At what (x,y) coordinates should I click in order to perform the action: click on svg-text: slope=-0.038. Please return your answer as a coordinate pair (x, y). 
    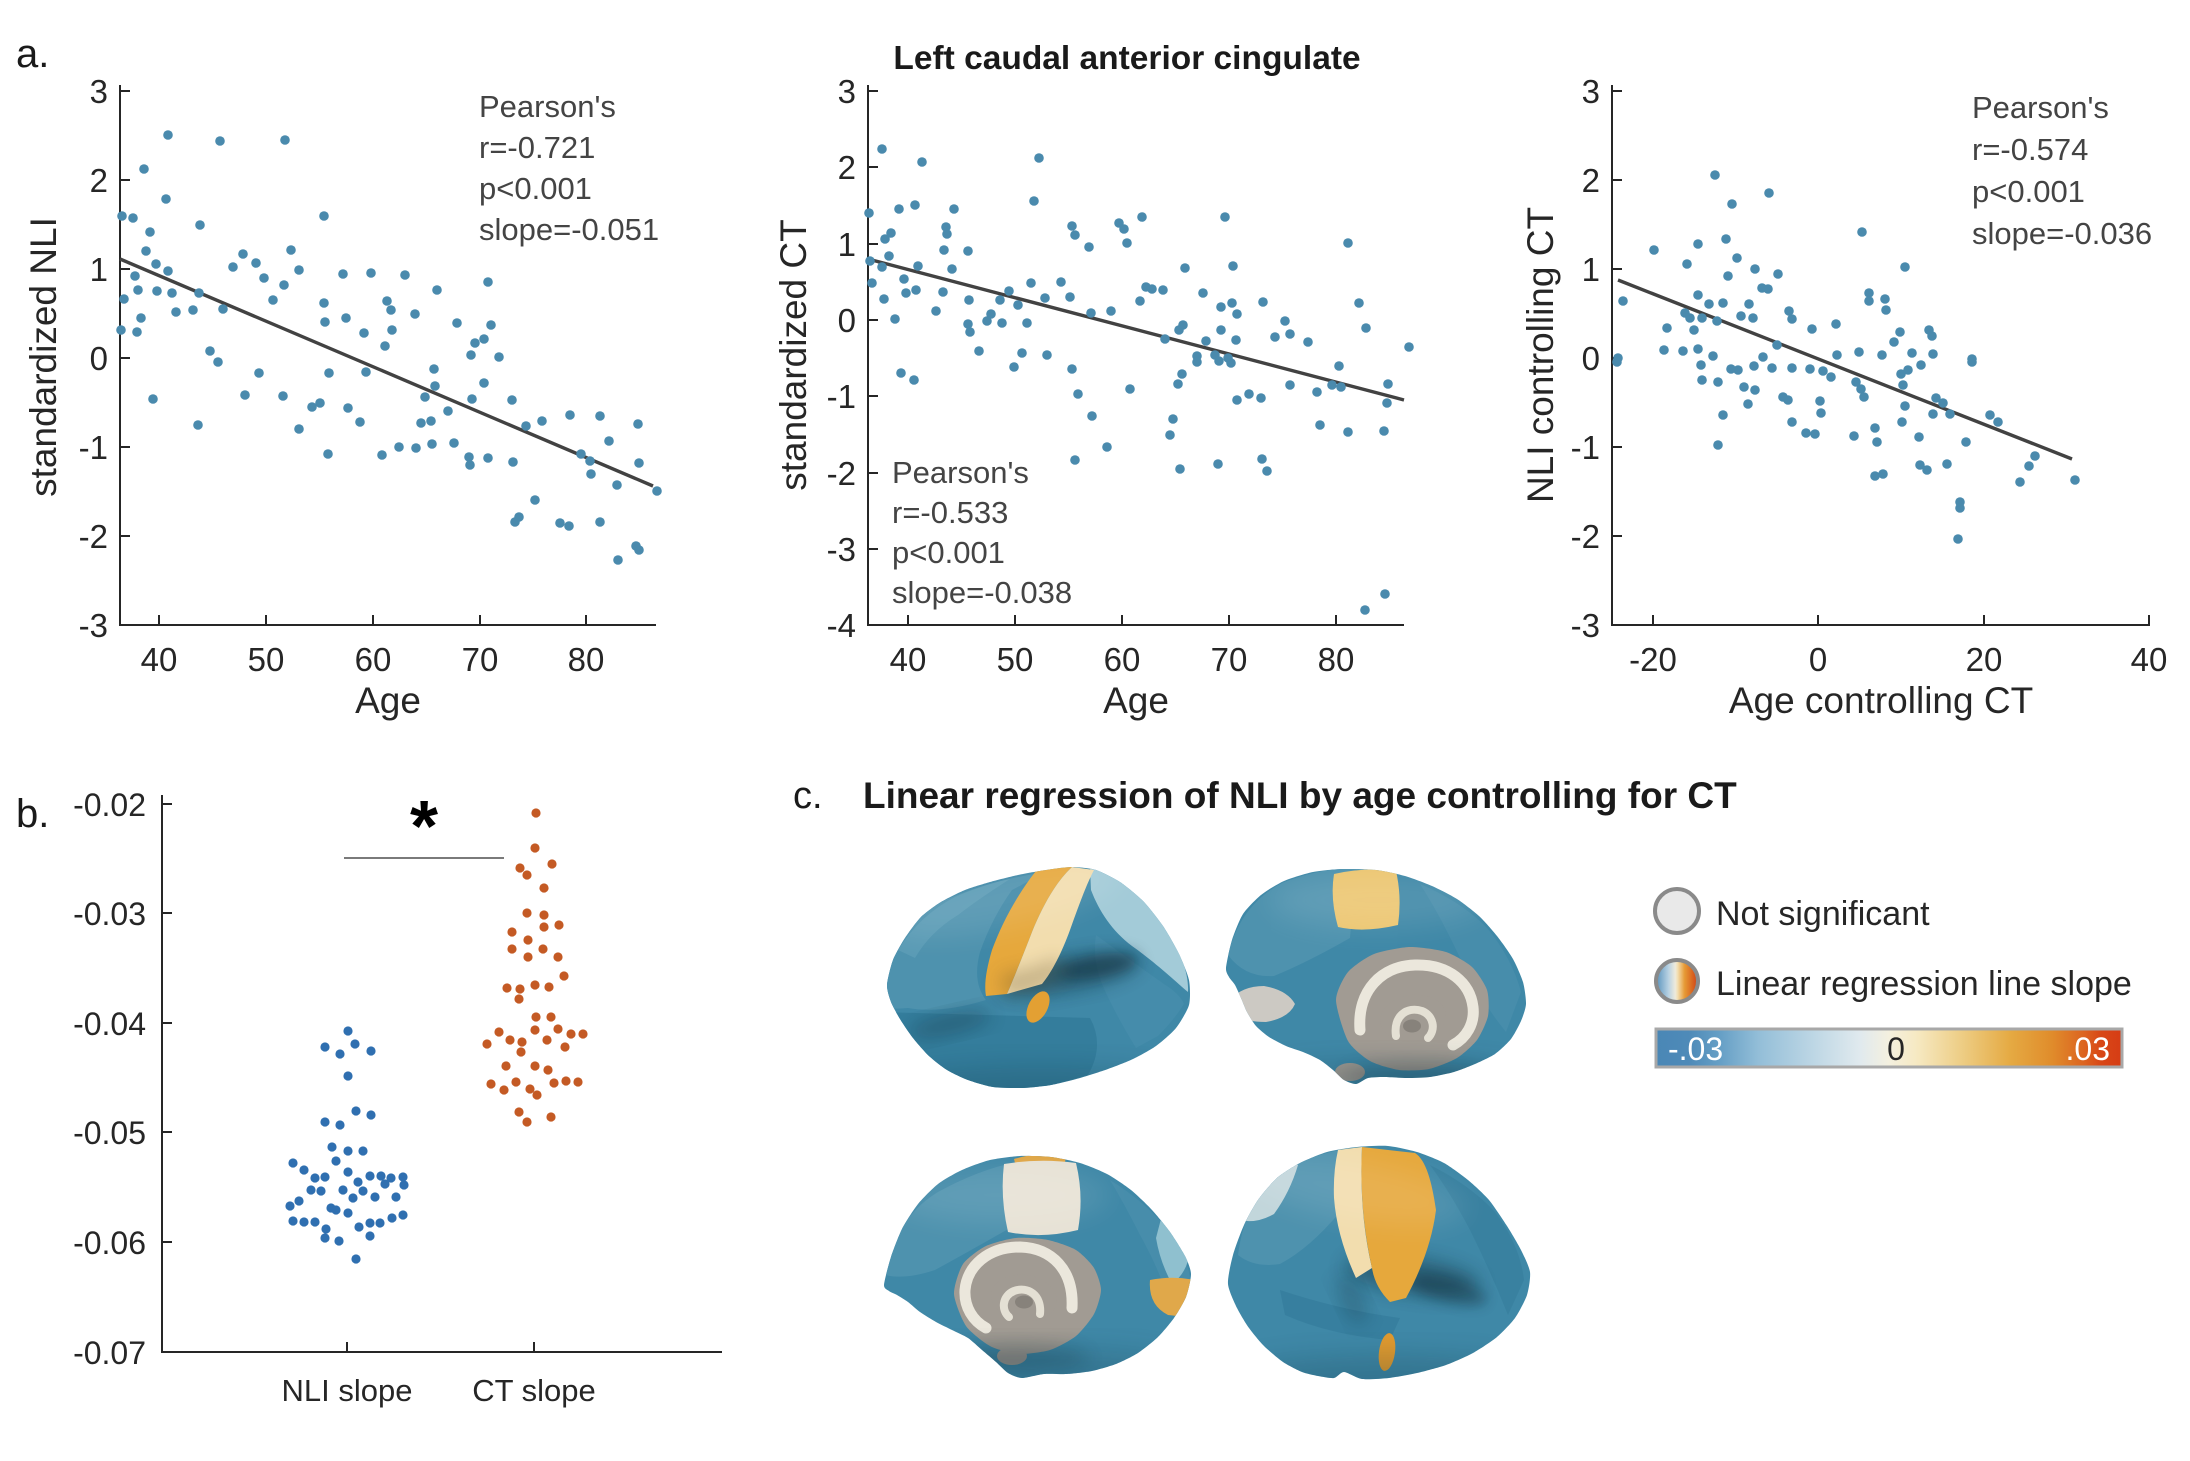
    Looking at the image, I should click on (982, 592).